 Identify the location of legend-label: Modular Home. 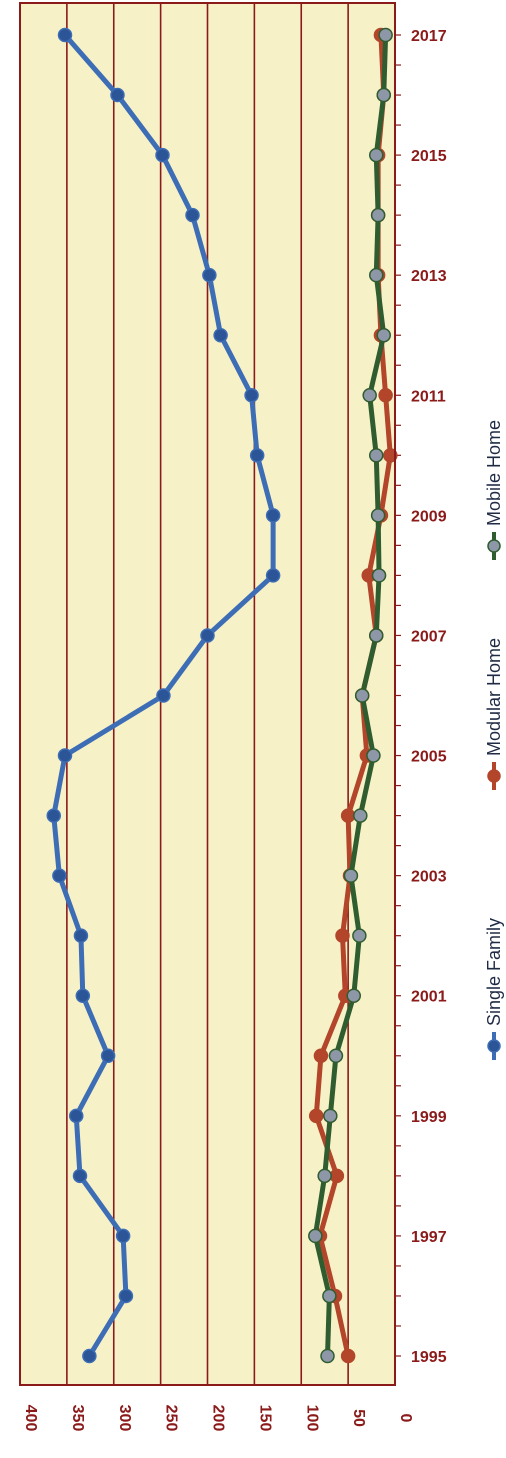
(494, 697).